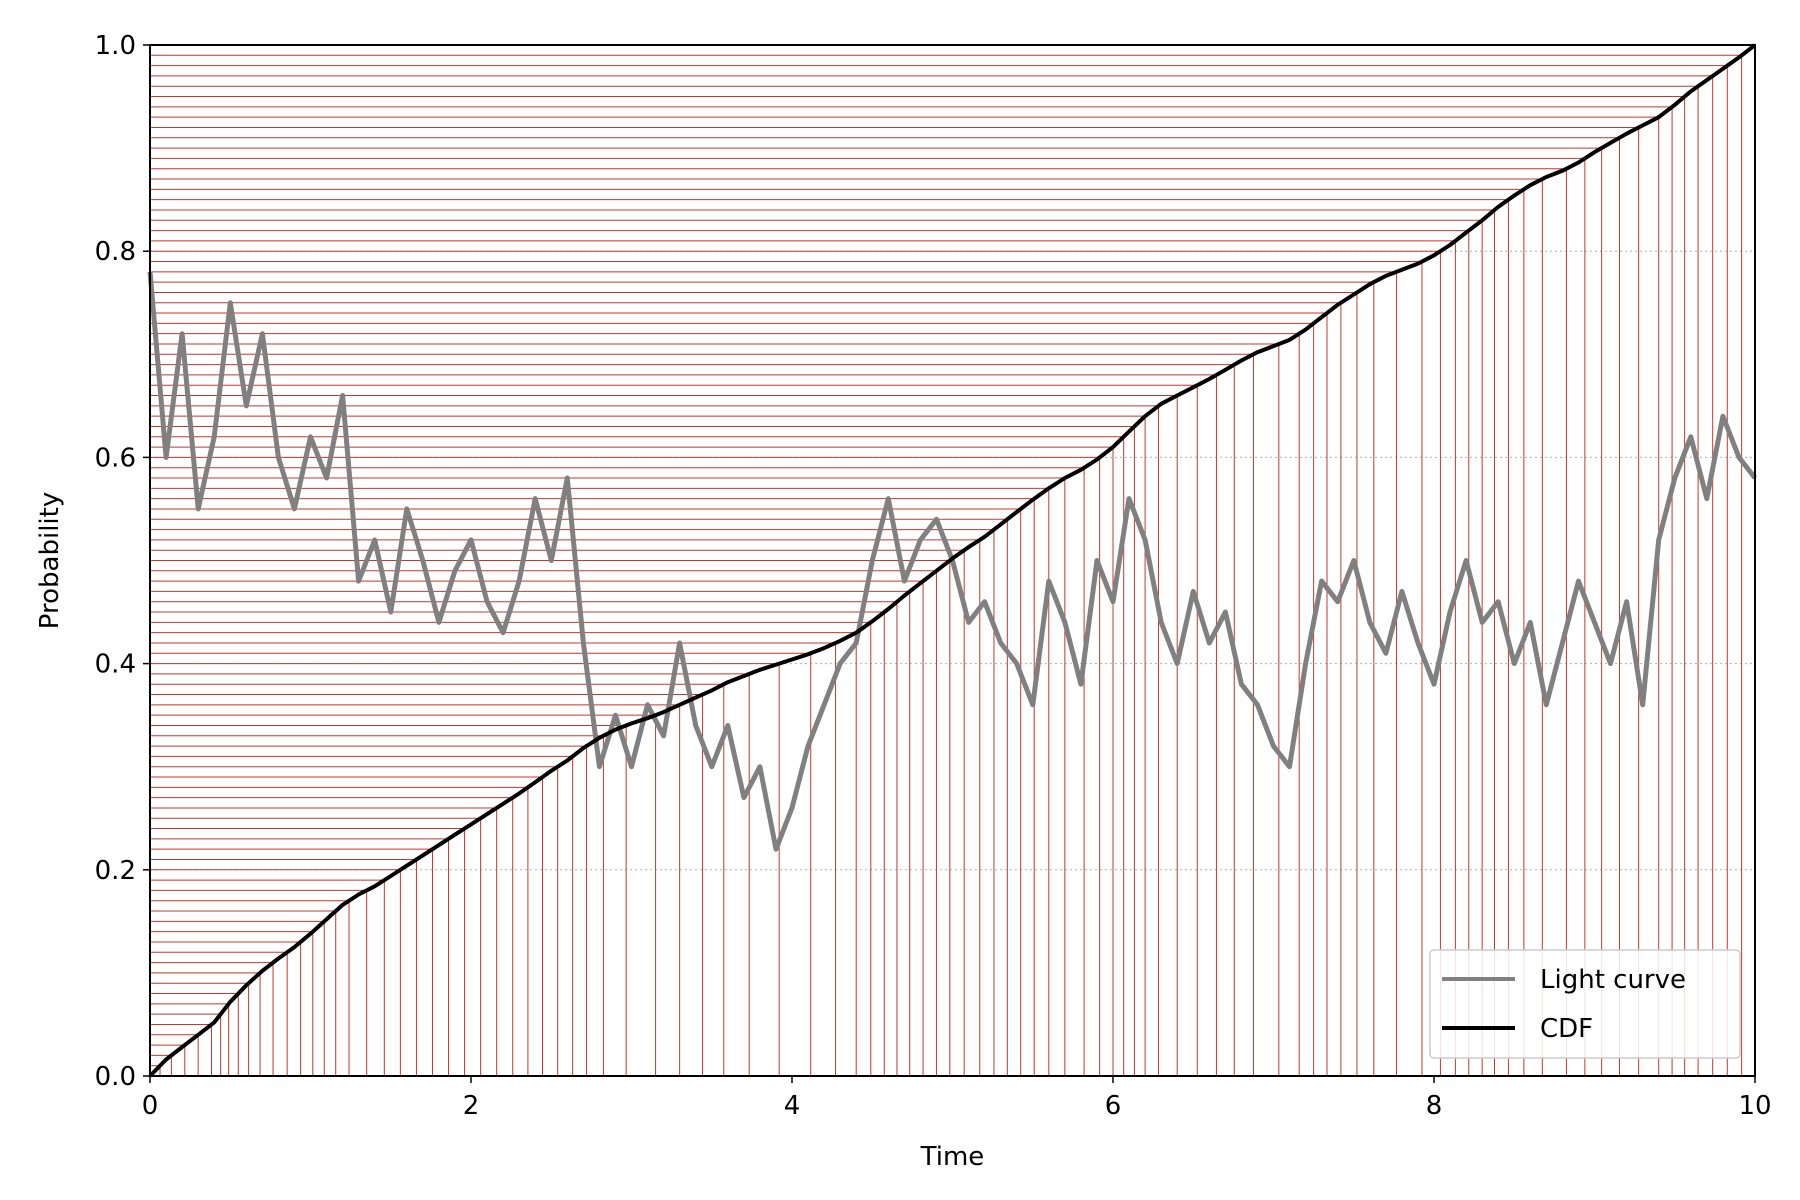 This screenshot has height=1200, width=1800. I want to click on y-tick-label: 0.8, so click(115, 252).